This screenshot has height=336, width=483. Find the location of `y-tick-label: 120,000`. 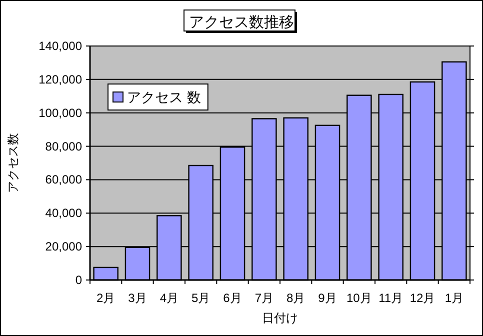

y-tick-label: 120,000 is located at coordinates (60, 79).